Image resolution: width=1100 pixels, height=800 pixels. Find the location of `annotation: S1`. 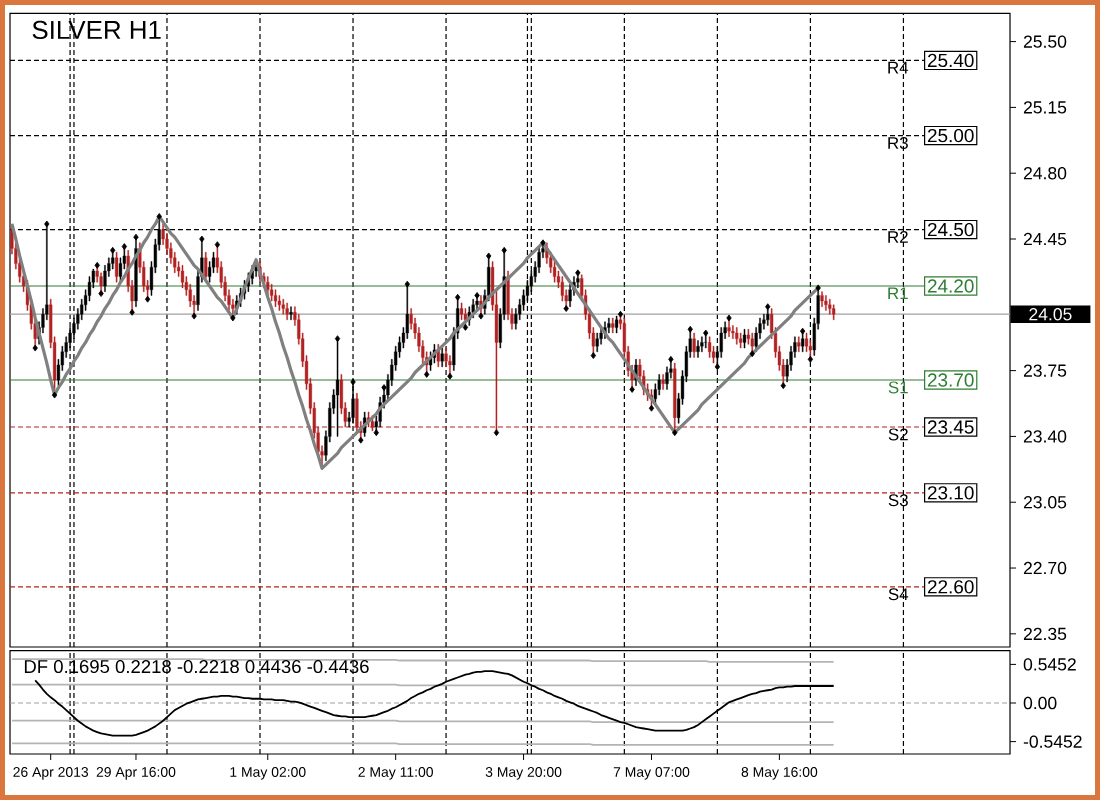

annotation: S1 is located at coordinates (898, 387).